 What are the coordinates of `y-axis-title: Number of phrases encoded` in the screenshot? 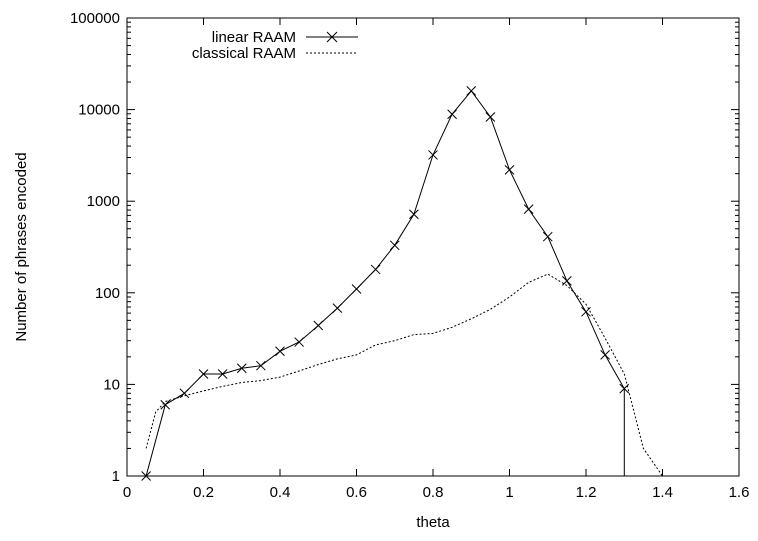 It's located at (21, 246).